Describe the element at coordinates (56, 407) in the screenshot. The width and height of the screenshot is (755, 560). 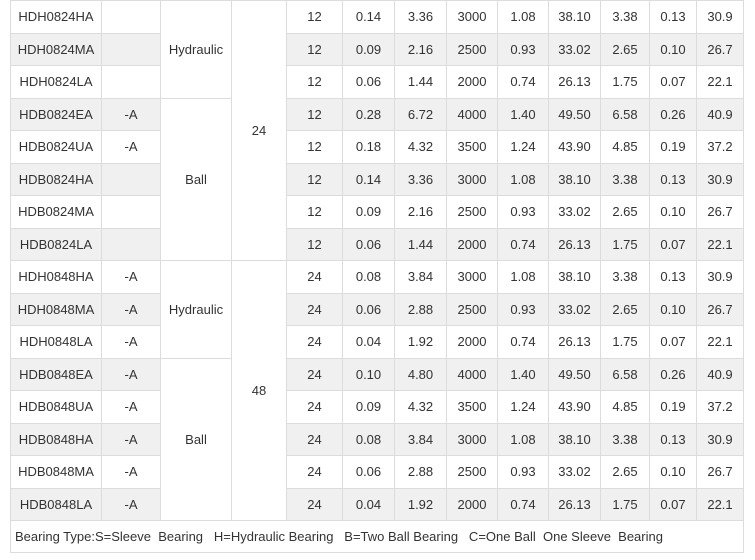
I see `model-cell: HDB0848UA` at that location.